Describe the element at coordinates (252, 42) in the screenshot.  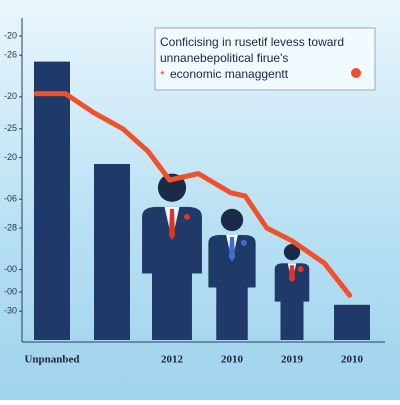
I see `legend-text: Conficising in rusetif levess toward` at that location.